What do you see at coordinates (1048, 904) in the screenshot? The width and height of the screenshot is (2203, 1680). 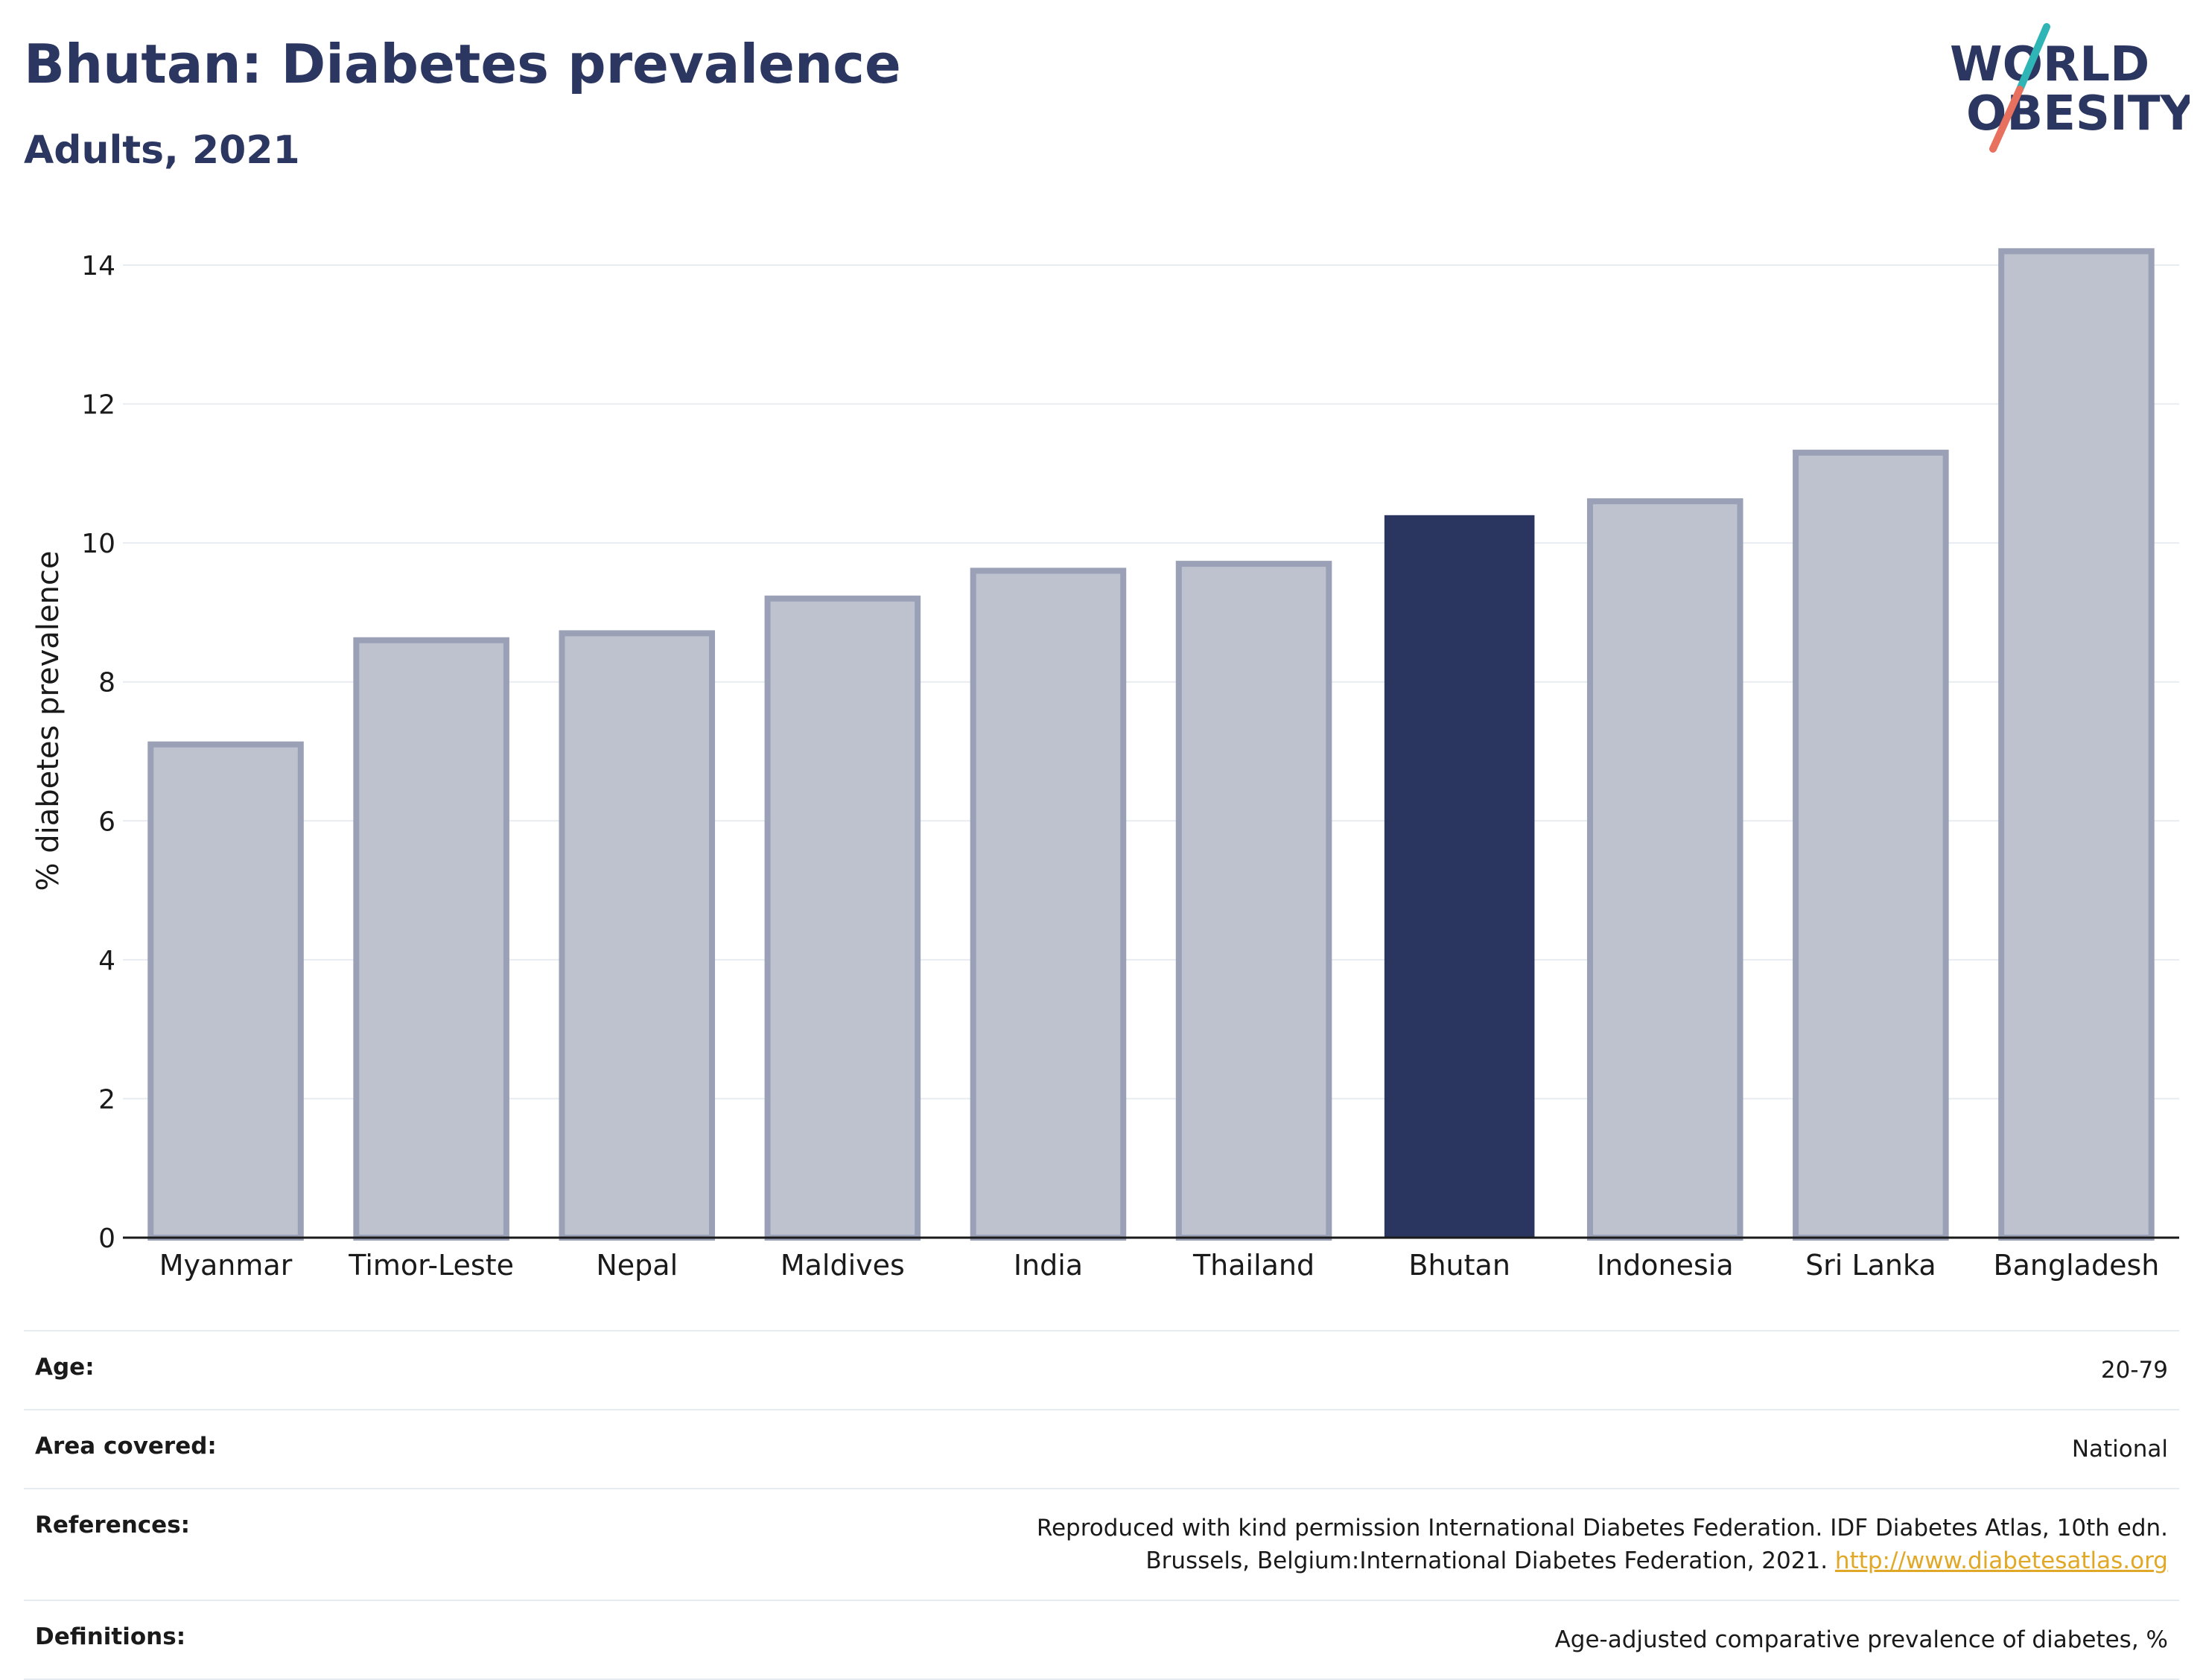 I see `bar-india` at bounding box center [1048, 904].